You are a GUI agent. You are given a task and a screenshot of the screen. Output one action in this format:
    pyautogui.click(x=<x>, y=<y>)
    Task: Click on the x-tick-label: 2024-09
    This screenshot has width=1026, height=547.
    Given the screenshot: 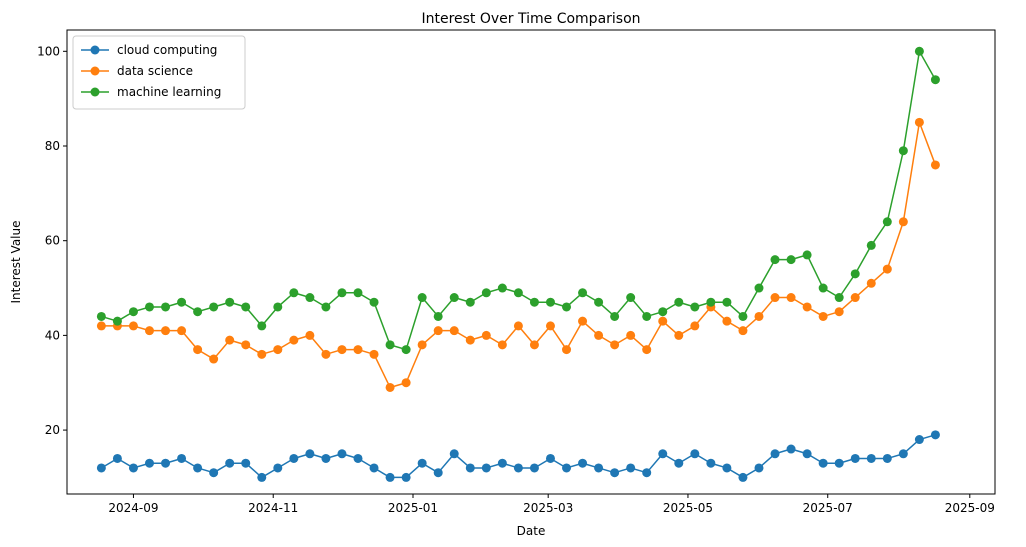 What is the action you would take?
    pyautogui.click(x=133, y=508)
    